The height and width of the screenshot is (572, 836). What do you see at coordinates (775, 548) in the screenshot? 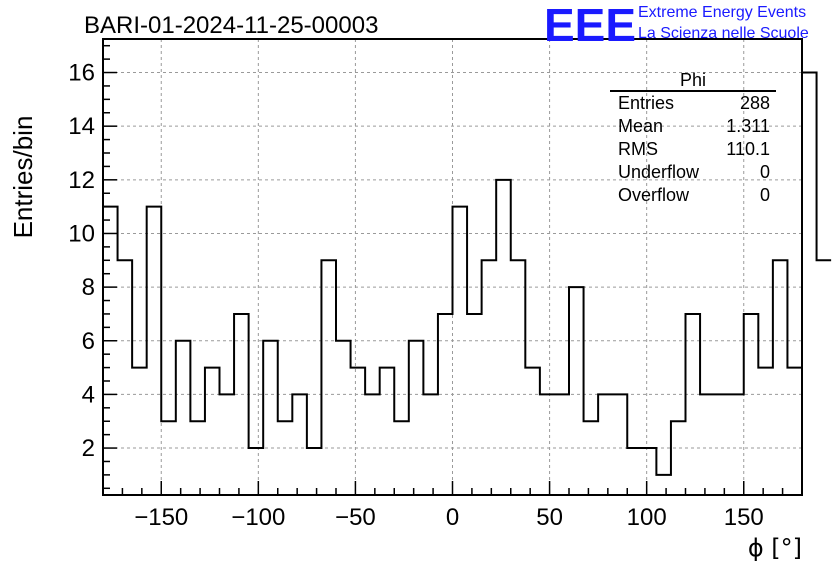
I see `x-axis-title: ϕ [°]` at bounding box center [775, 548].